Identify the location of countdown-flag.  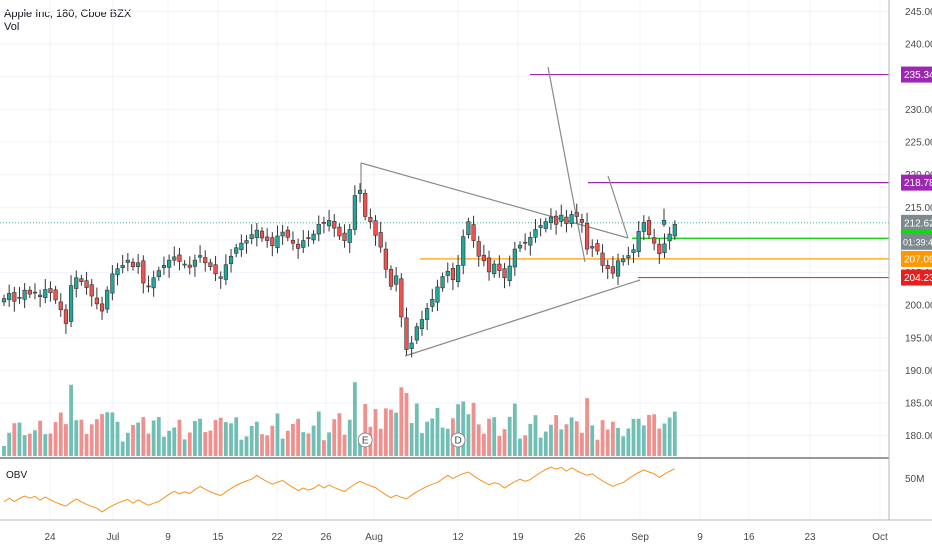
(916, 241).